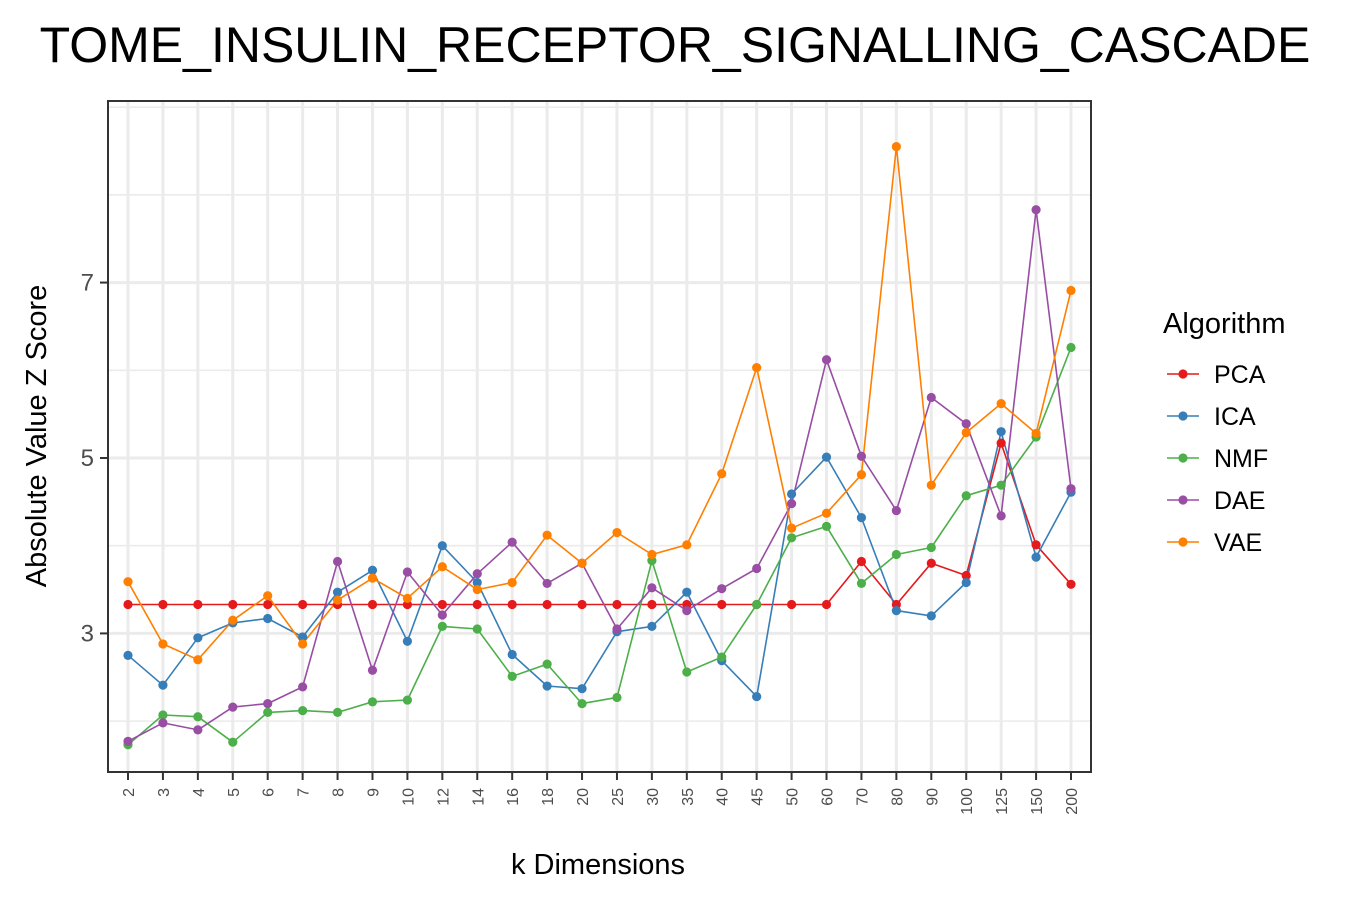 The image size is (1350, 900). Describe the element at coordinates (1183, 500) in the screenshot. I see `legend-key-point-dae` at that location.